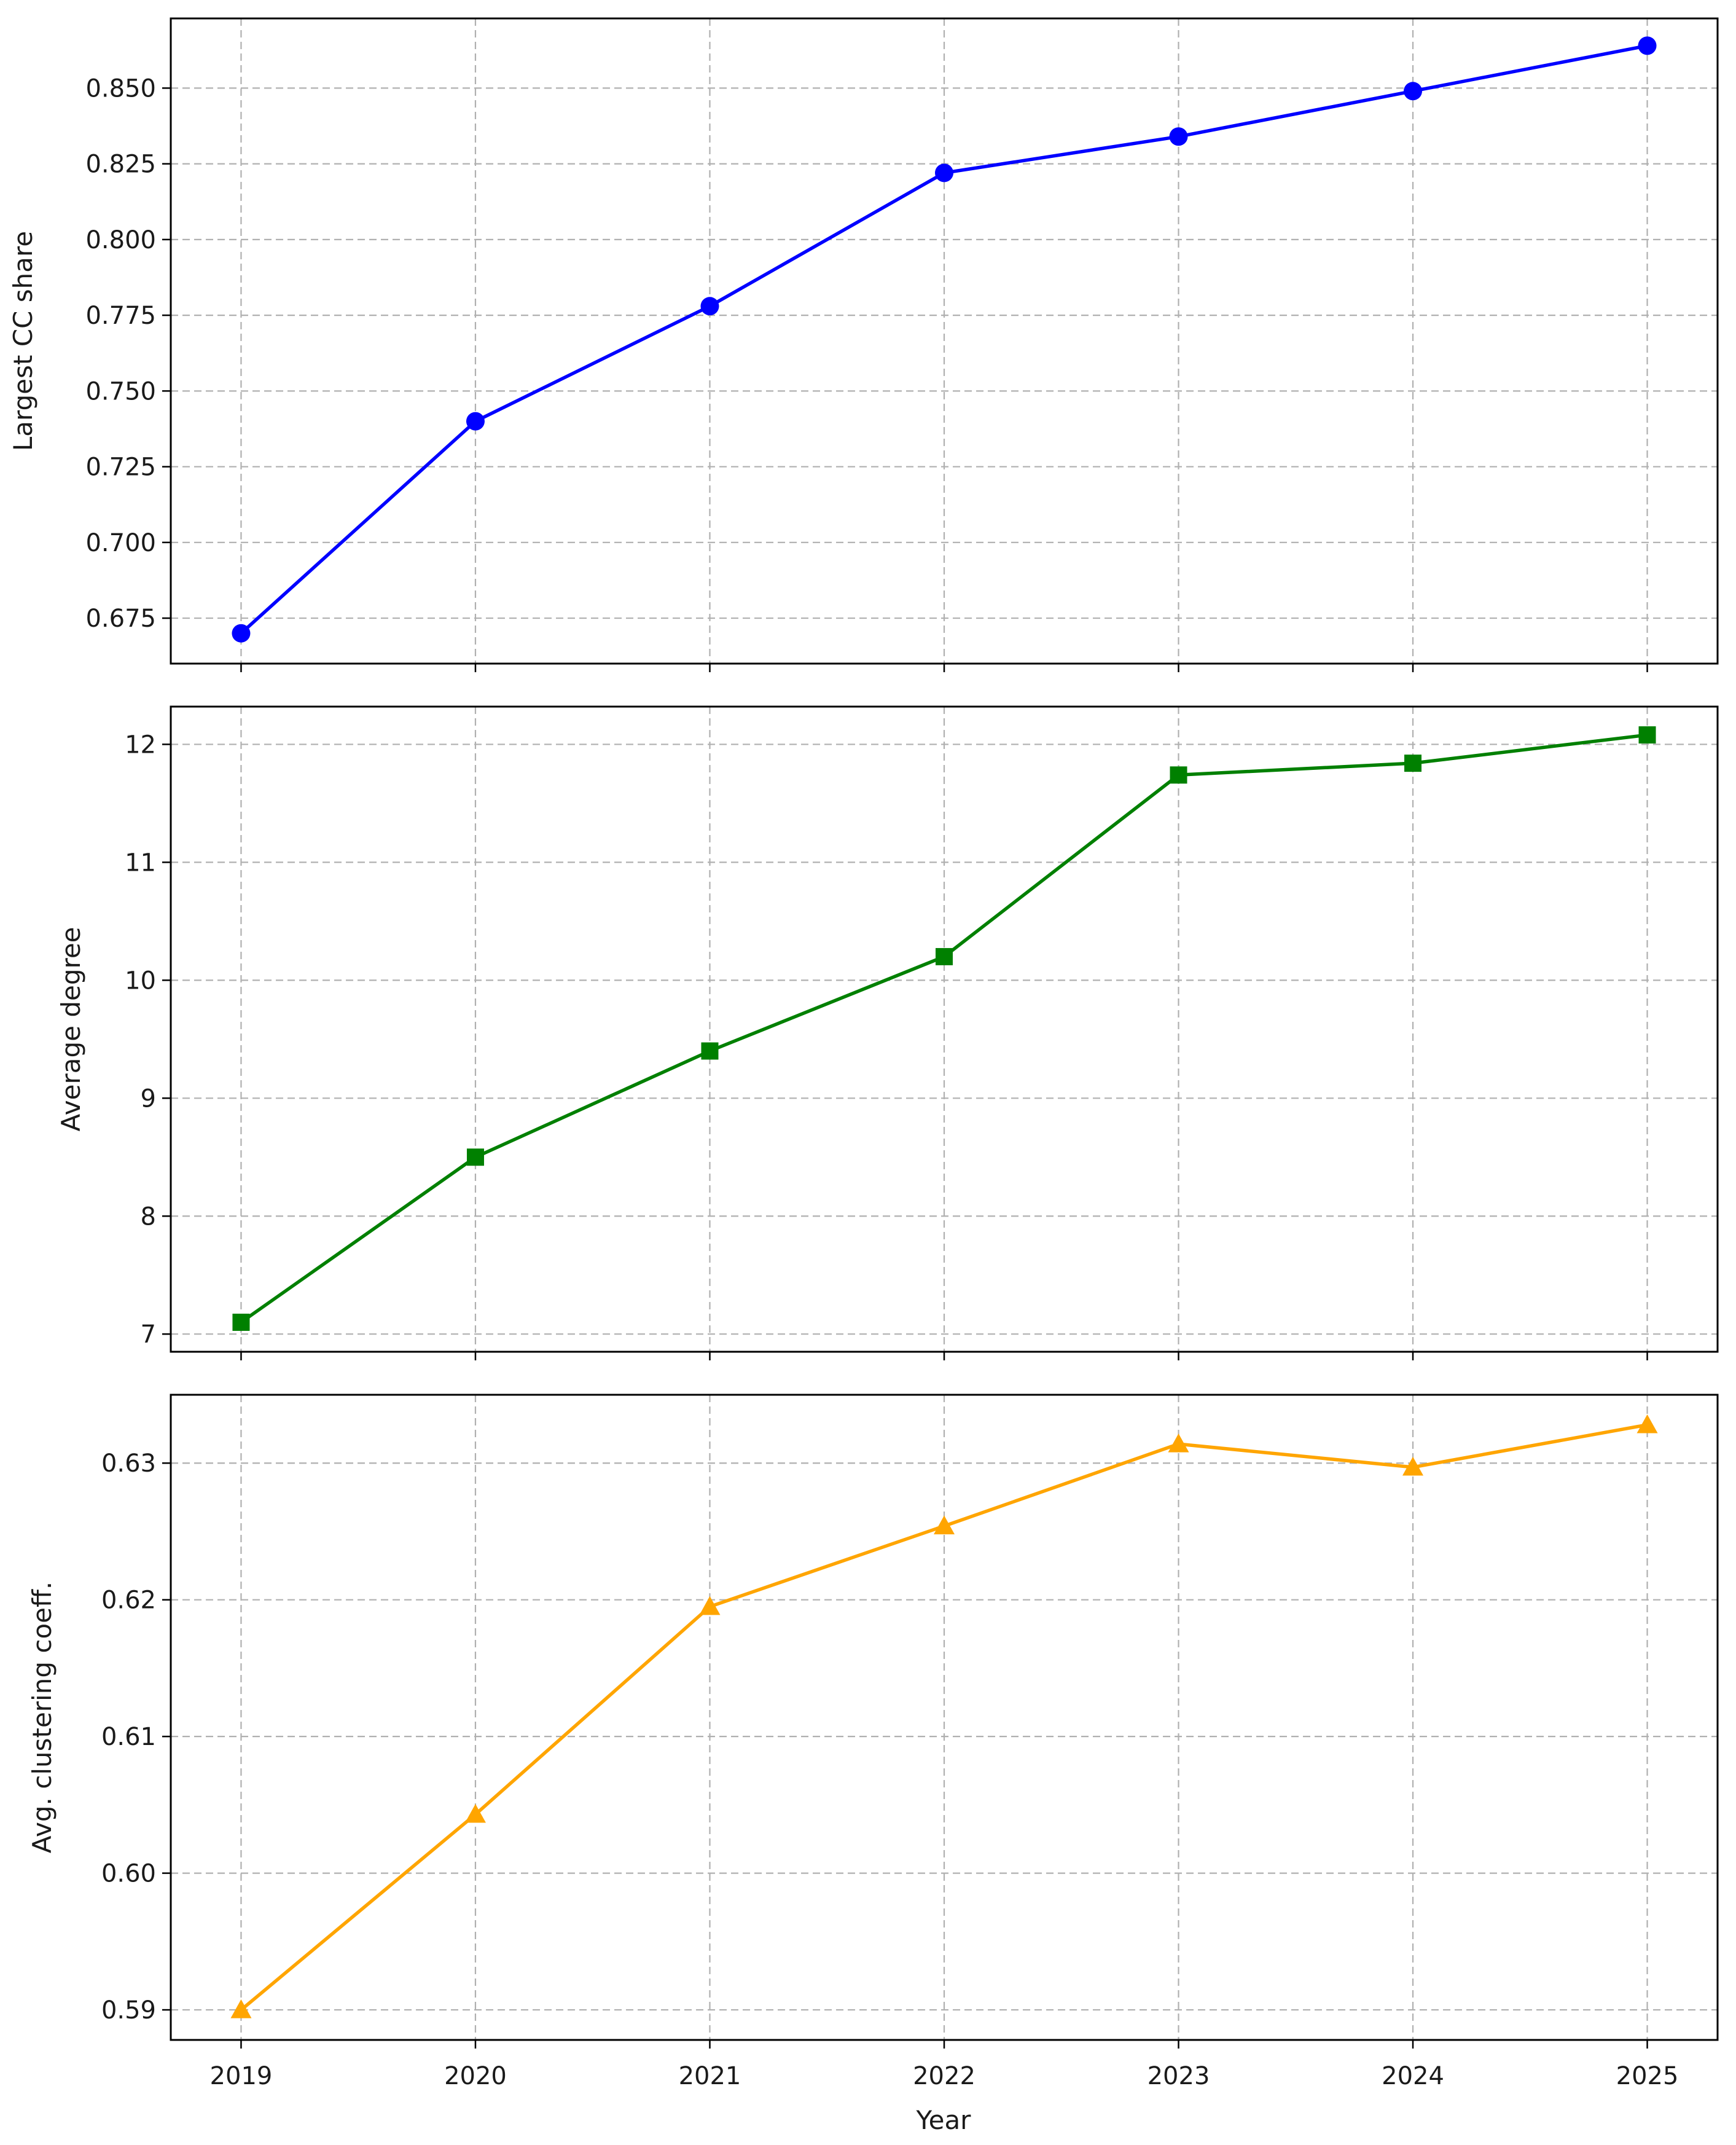 The width and height of the screenshot is (1736, 2145). Describe the element at coordinates (710, 2076) in the screenshot. I see `x-tick-label: 2021` at that location.